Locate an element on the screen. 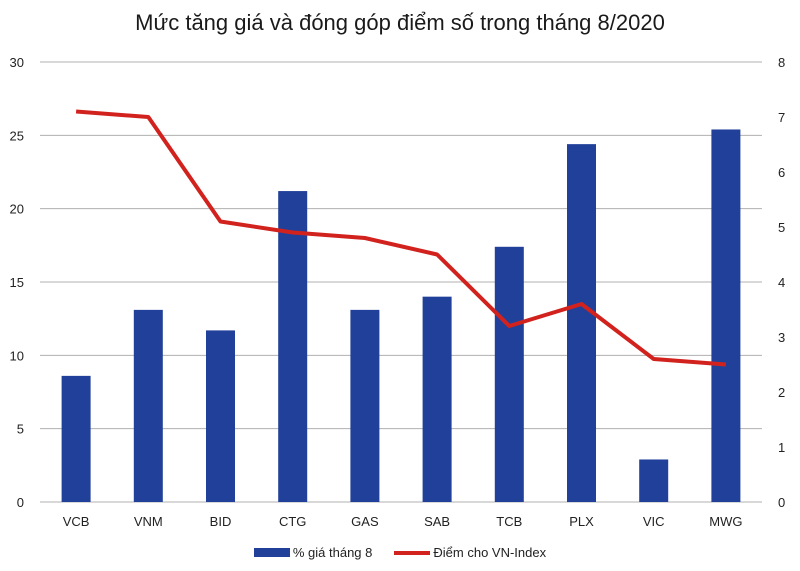 Image resolution: width=800 pixels, height=571 pixels. category-label: PLX is located at coordinates (581, 521).